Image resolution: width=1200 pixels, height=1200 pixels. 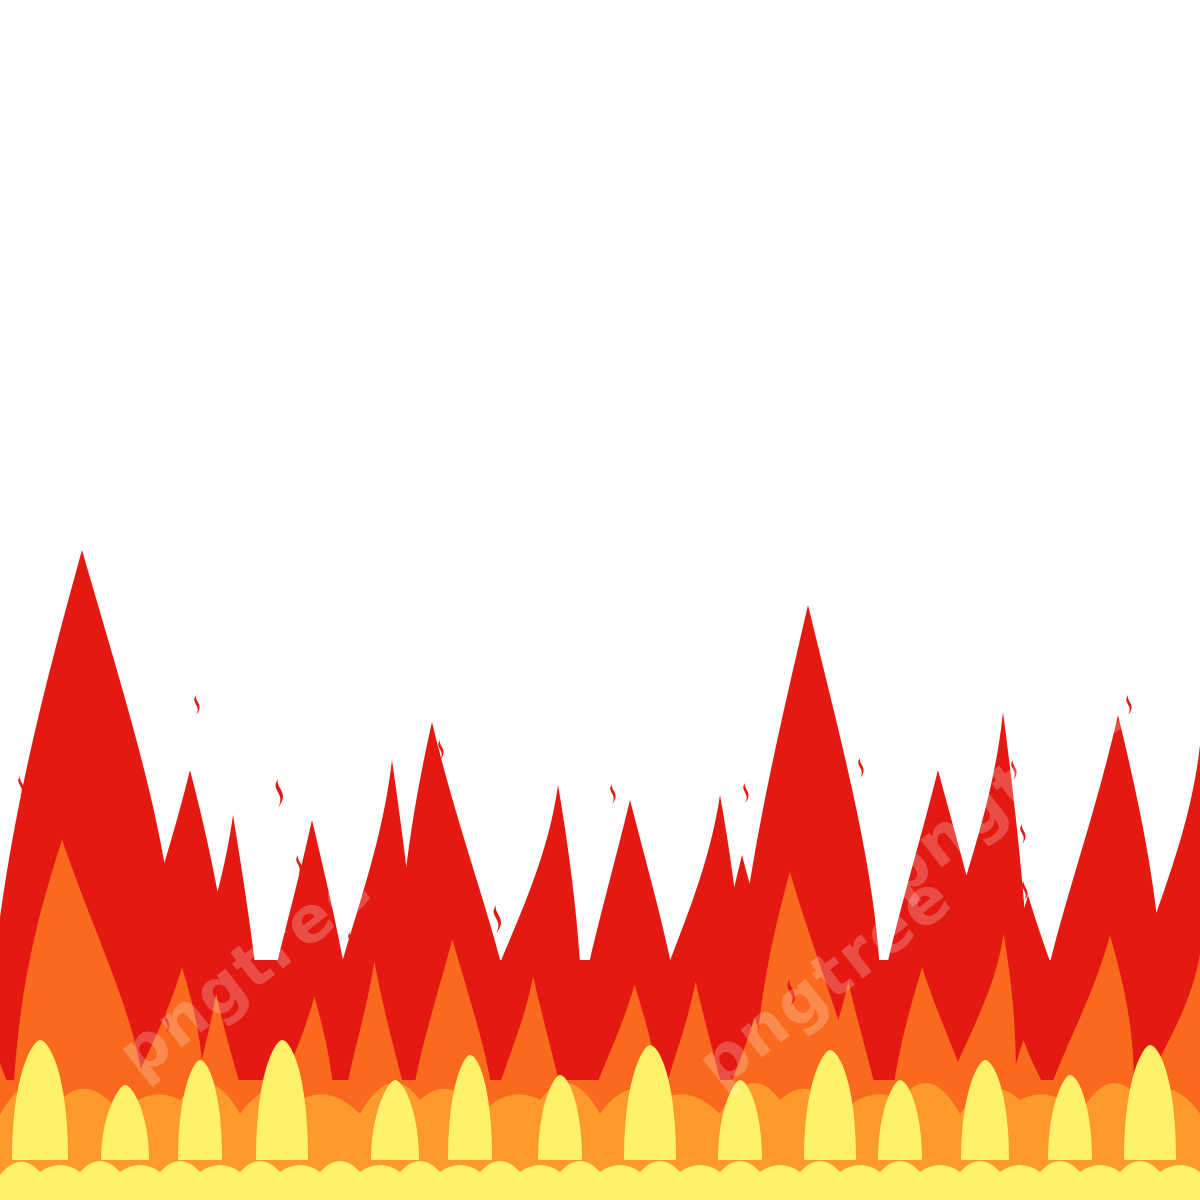 I want to click on yellow-base-layer, so click(x=600, y=1120).